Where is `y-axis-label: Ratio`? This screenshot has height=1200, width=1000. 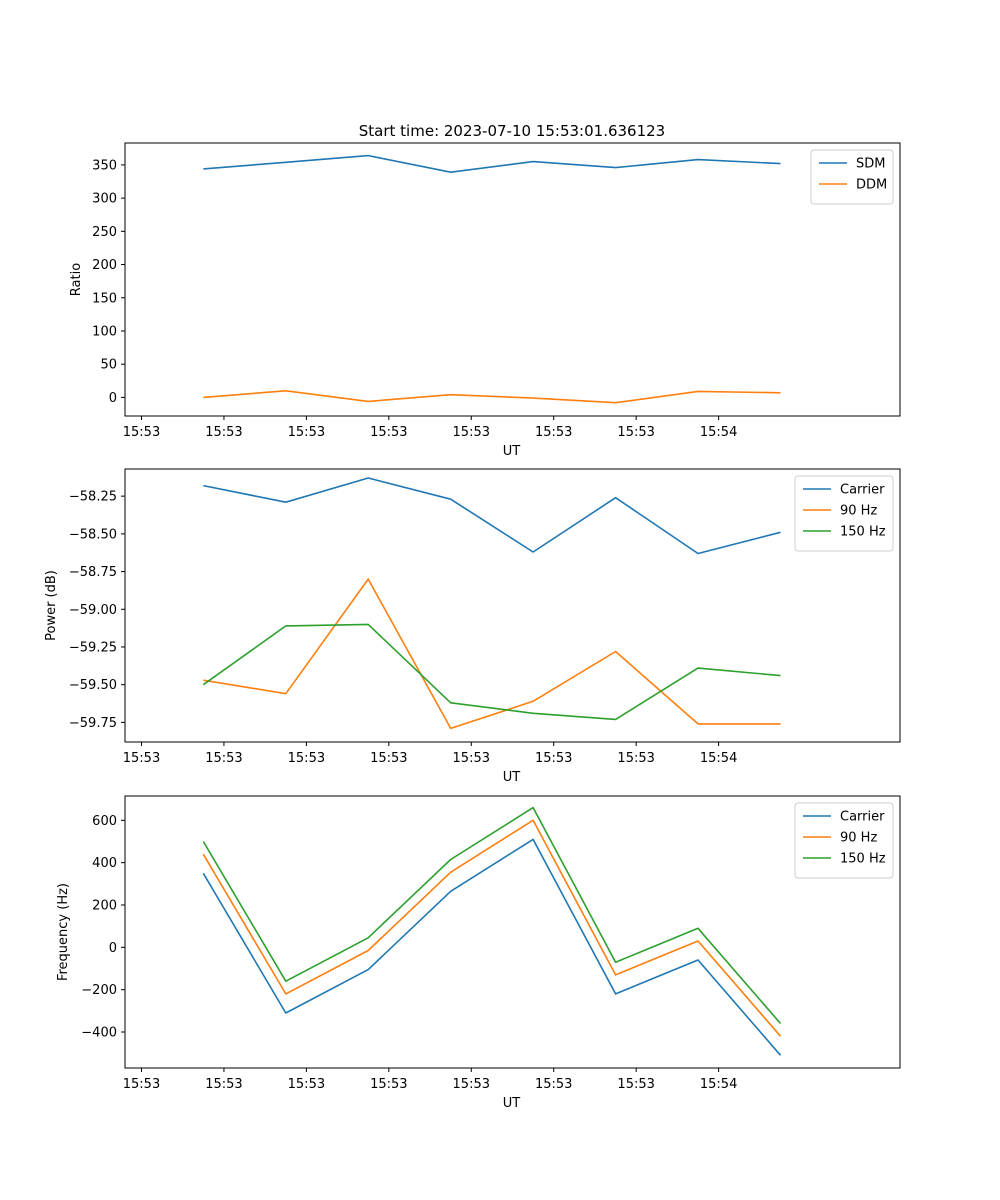
y-axis-label: Ratio is located at coordinates (76, 279).